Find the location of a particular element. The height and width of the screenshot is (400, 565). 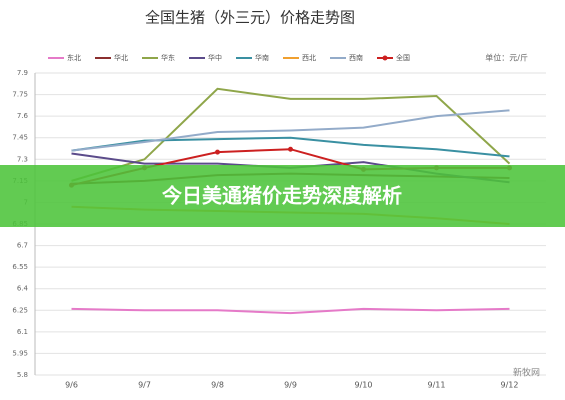

unit-label: 单位：元/斤 is located at coordinates (506, 58).